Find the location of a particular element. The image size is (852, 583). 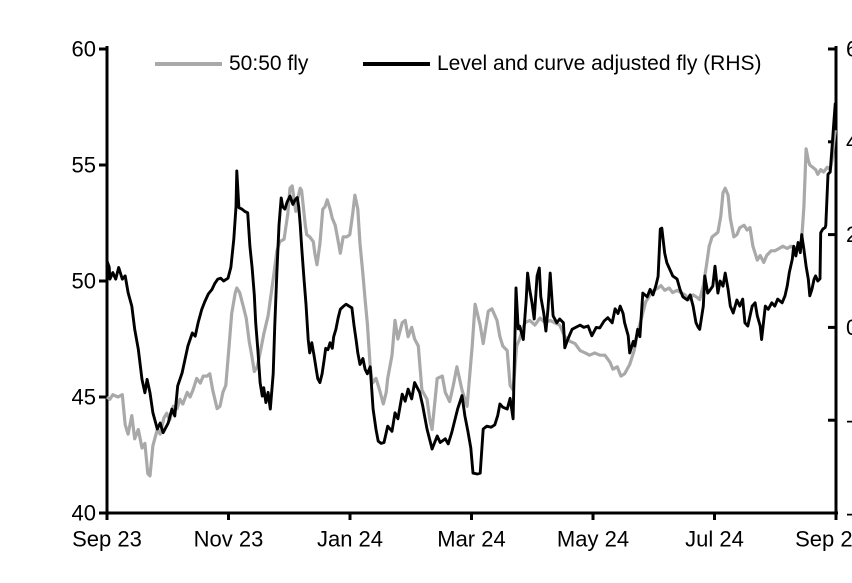

right-axis-tick-label: 6 is located at coordinates (849, 49).